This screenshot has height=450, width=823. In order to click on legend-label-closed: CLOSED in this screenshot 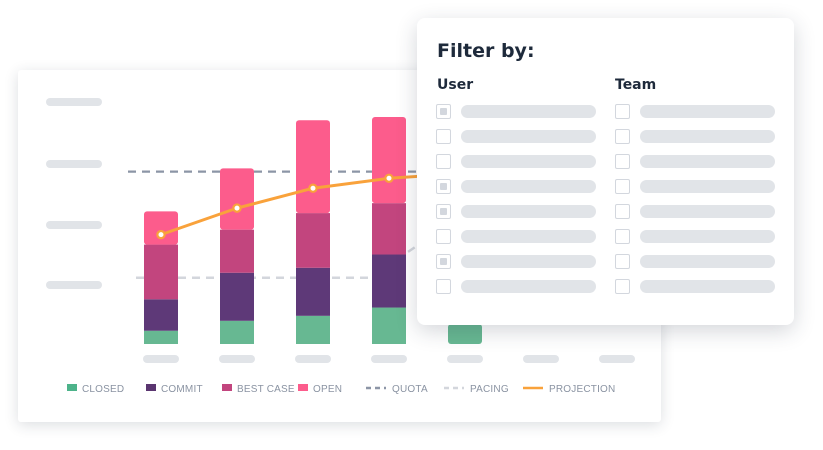, I will do `click(103, 389)`.